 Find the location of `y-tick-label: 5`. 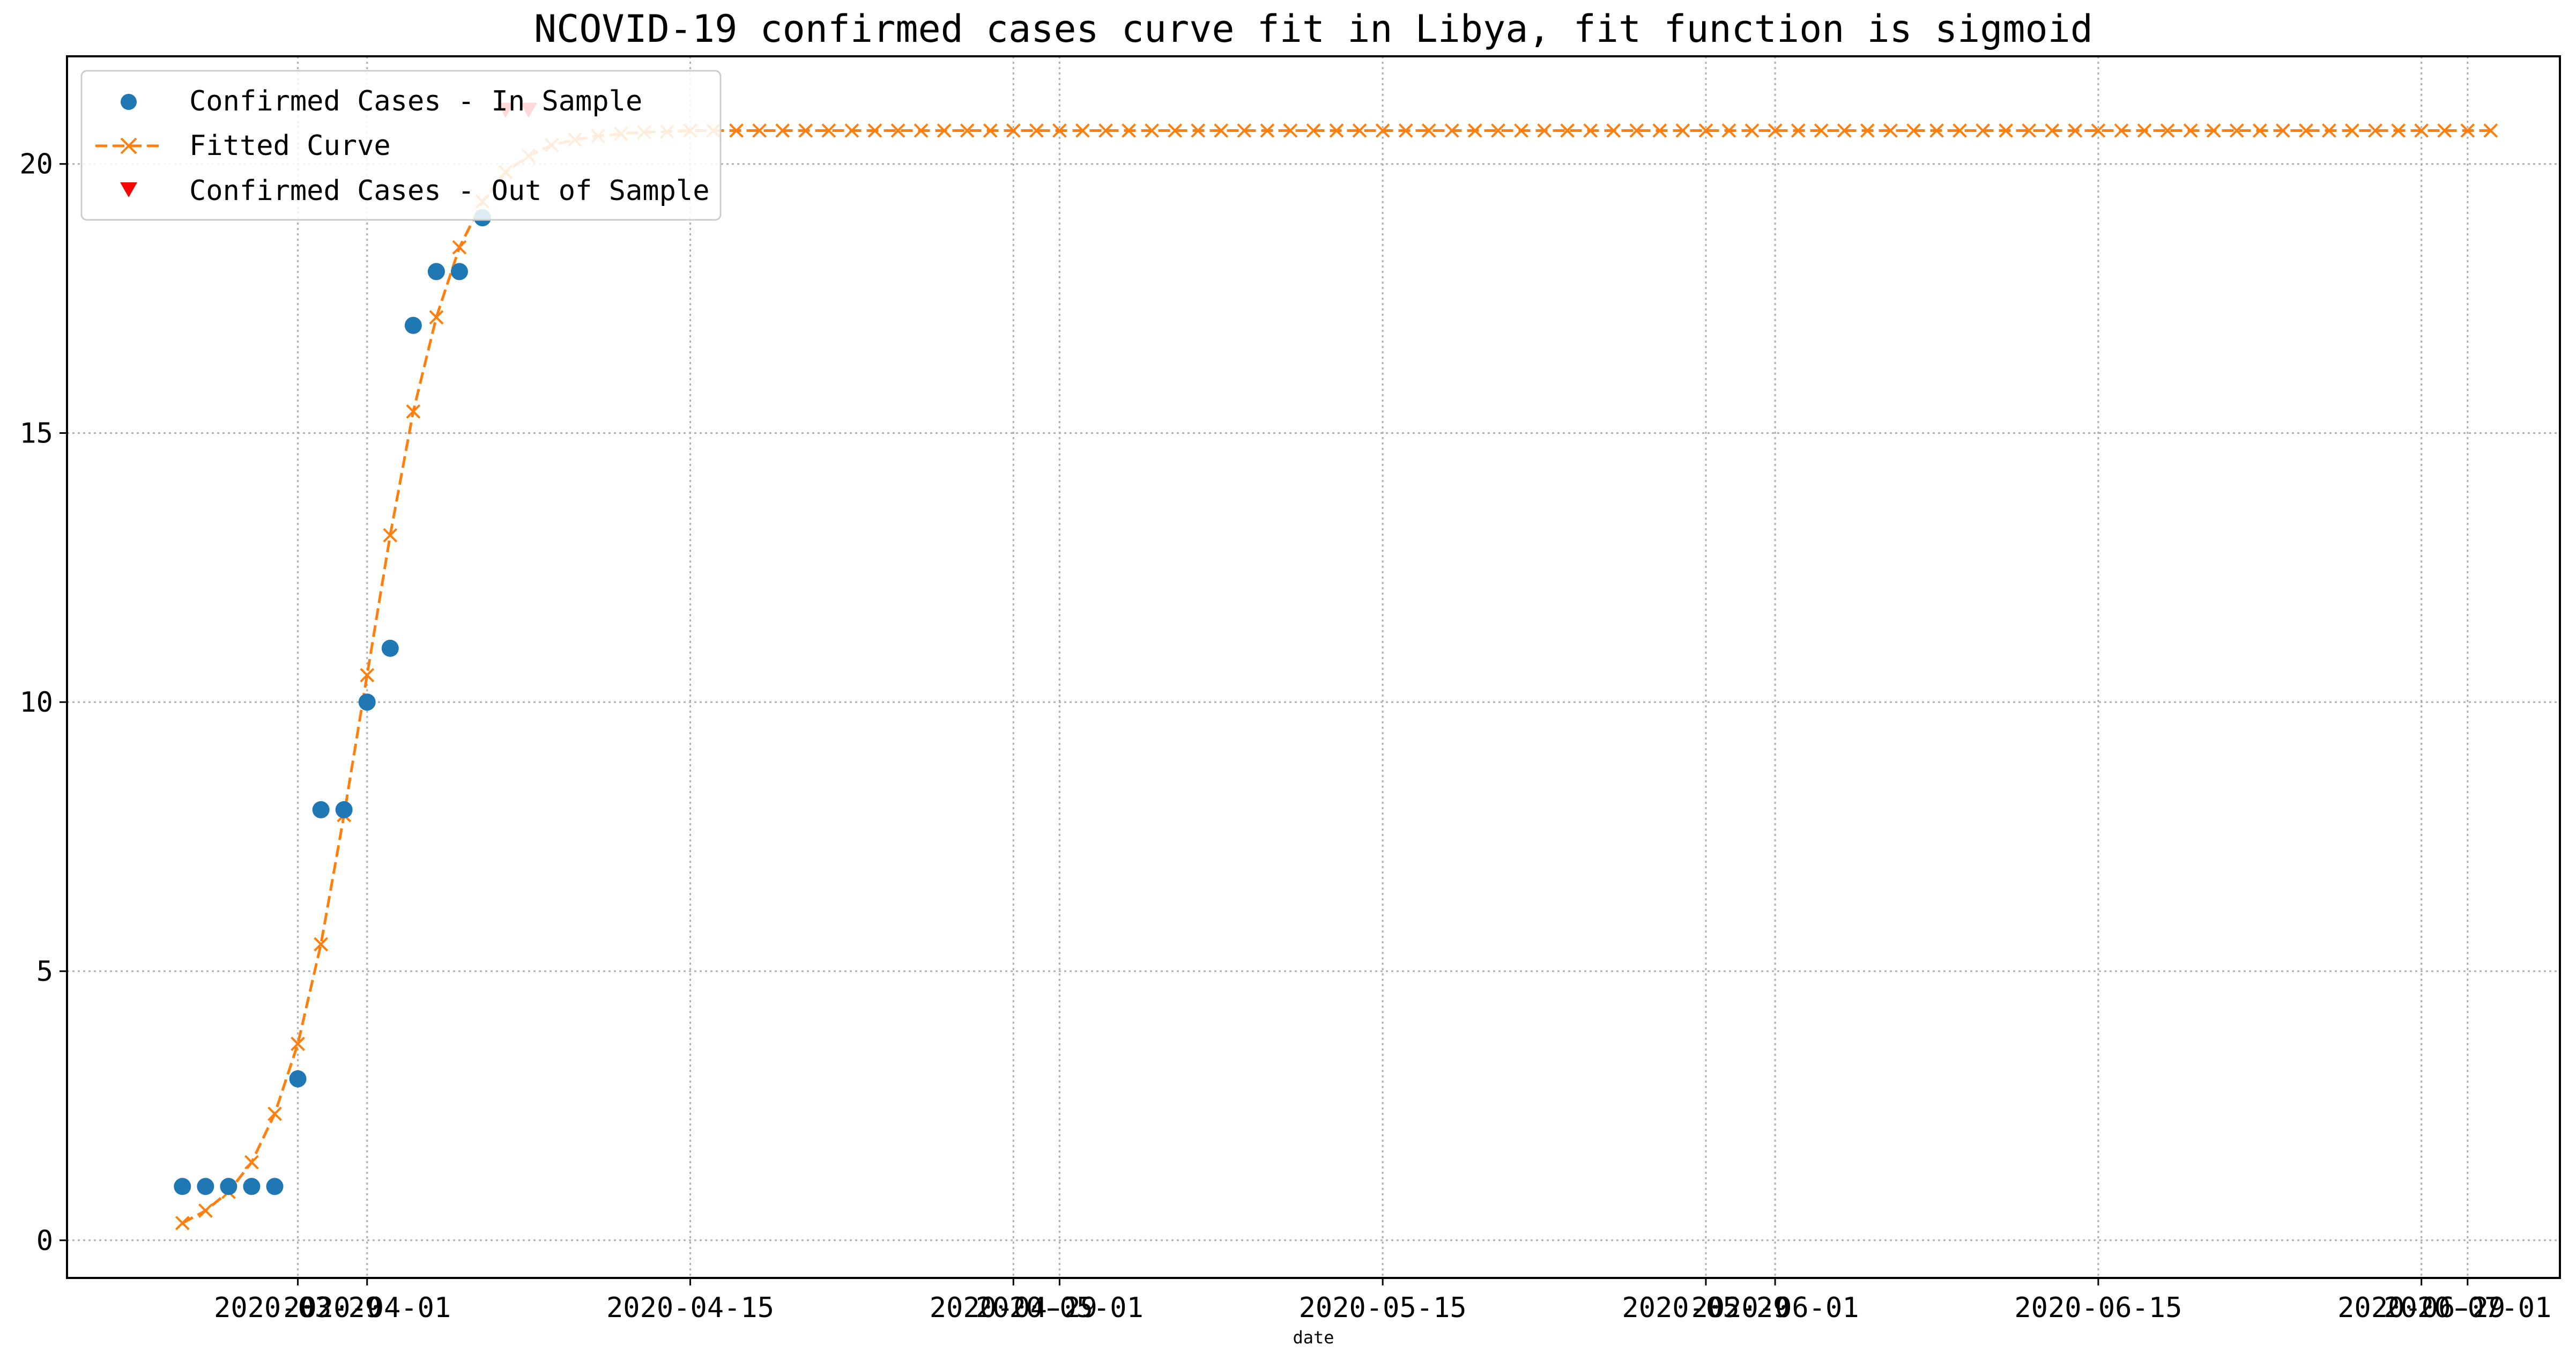

y-tick-label: 5 is located at coordinates (44, 972).